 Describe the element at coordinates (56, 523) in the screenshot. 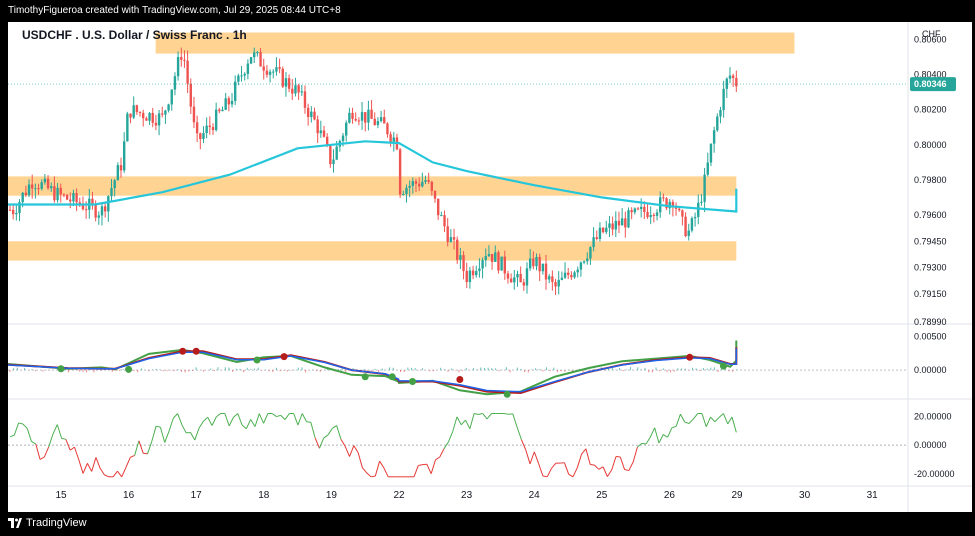

I see `footer-brand: TradingView` at that location.